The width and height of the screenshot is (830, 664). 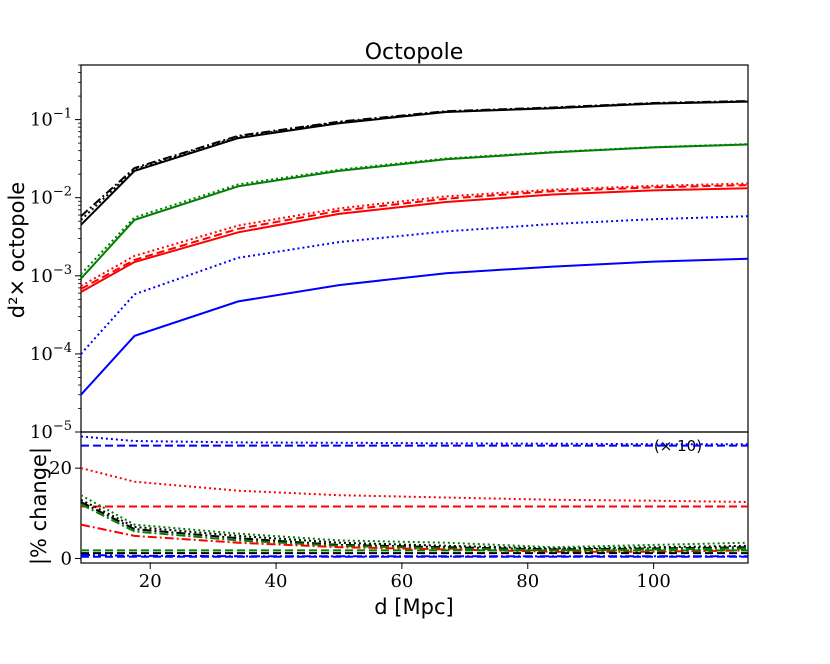 I want to click on top-ytick-label: 10⁻³, so click(x=51, y=275).